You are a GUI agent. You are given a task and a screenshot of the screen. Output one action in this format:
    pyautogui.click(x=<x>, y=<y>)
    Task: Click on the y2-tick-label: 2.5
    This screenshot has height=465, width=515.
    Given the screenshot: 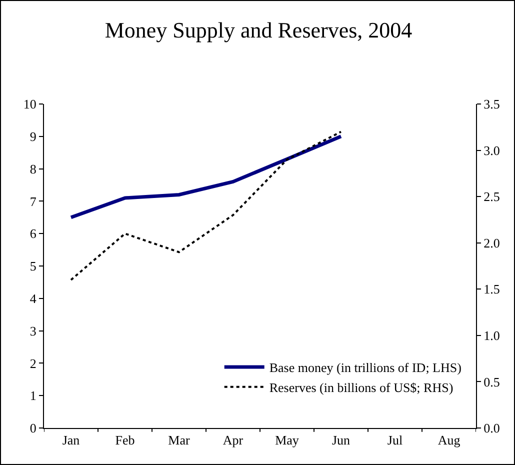 What is the action you would take?
    pyautogui.click(x=492, y=196)
    